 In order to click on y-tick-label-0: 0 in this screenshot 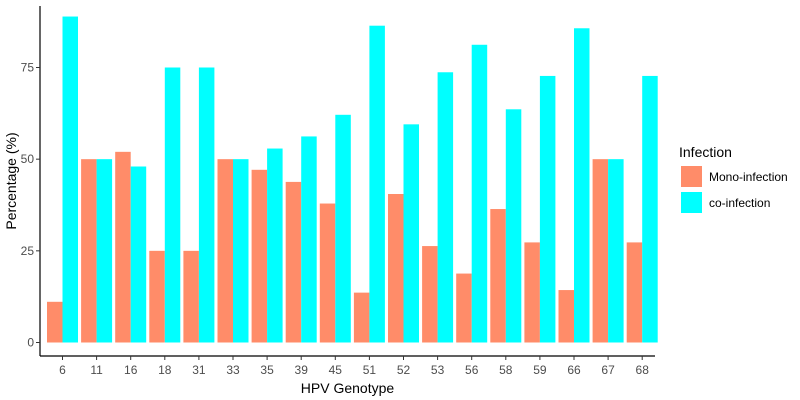, I will do `click(30, 343)`.